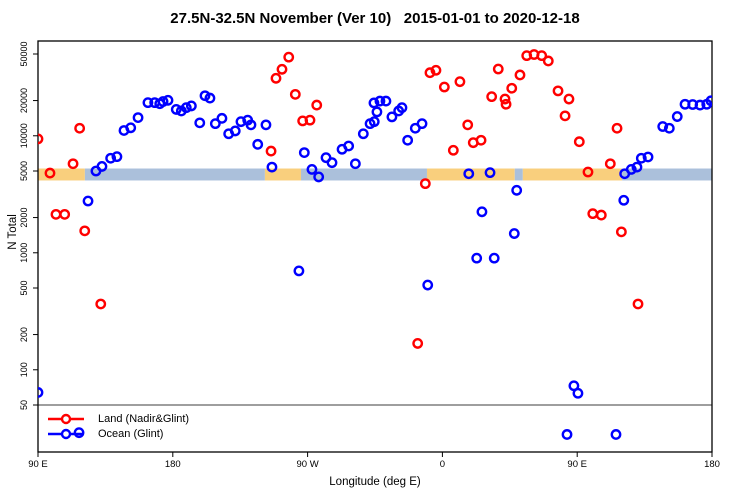 This screenshot has height=500, width=750. Describe the element at coordinates (24, 287) in the screenshot. I see `svg-text: 500` at that location.